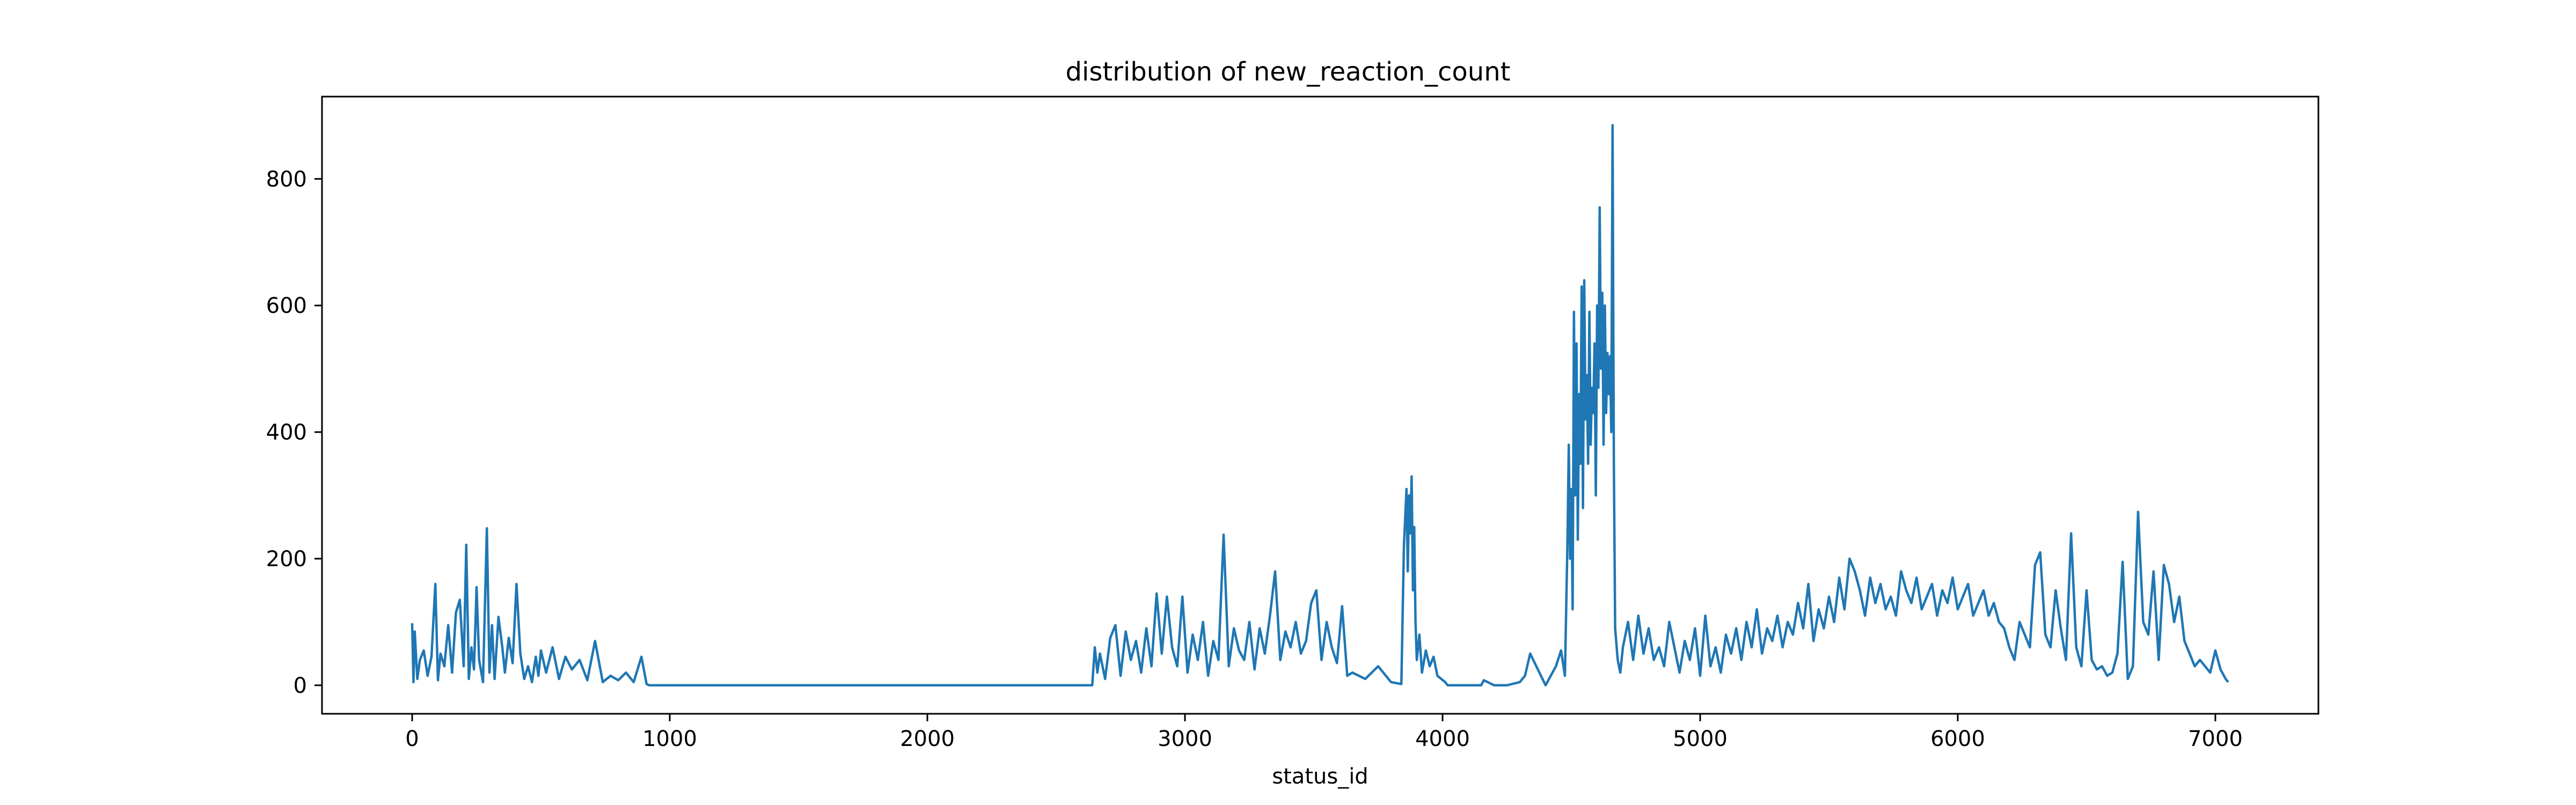 The width and height of the screenshot is (2576, 805). I want to click on x-tick-label: 6000, so click(1957, 739).